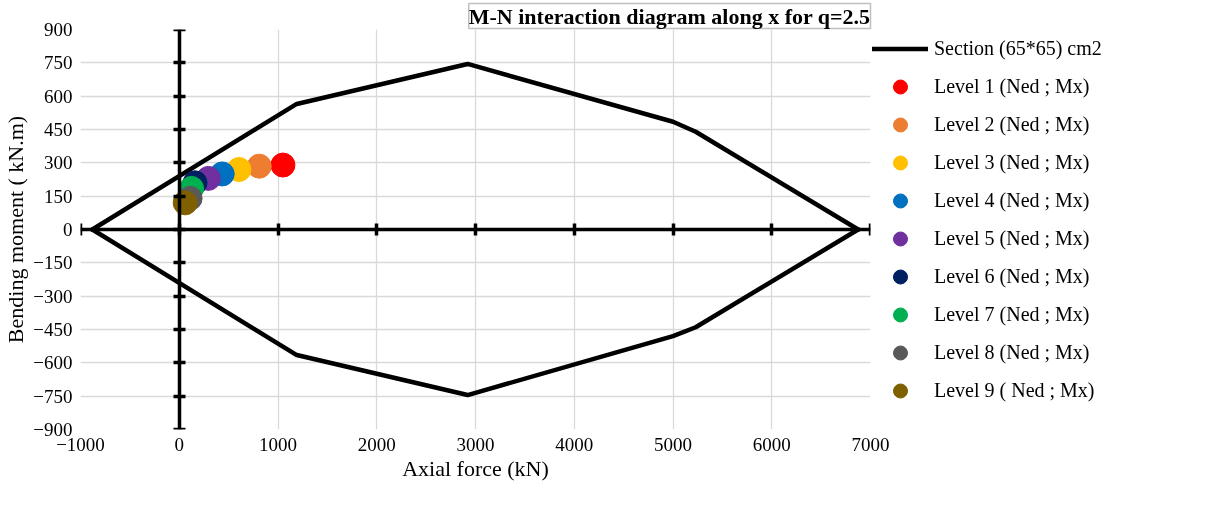 This screenshot has height=532, width=1229. I want to click on x-tick-label: 3000, so click(475, 444).